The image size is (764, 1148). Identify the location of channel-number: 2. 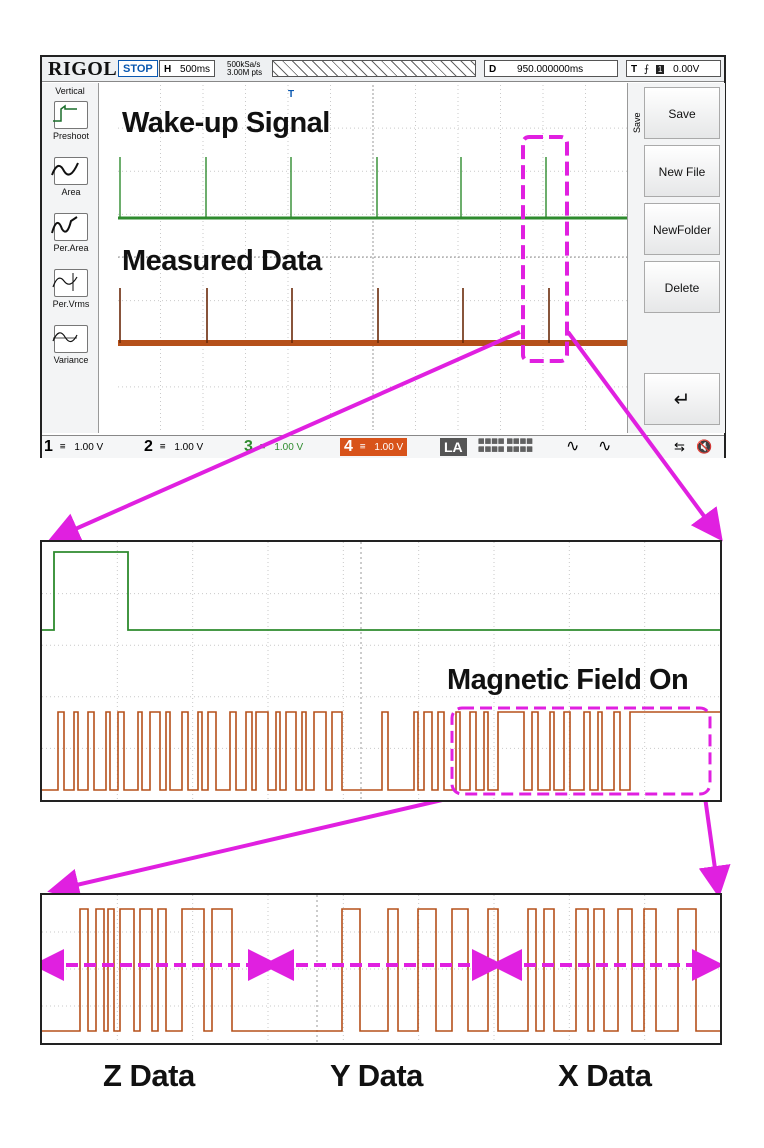
(148, 446).